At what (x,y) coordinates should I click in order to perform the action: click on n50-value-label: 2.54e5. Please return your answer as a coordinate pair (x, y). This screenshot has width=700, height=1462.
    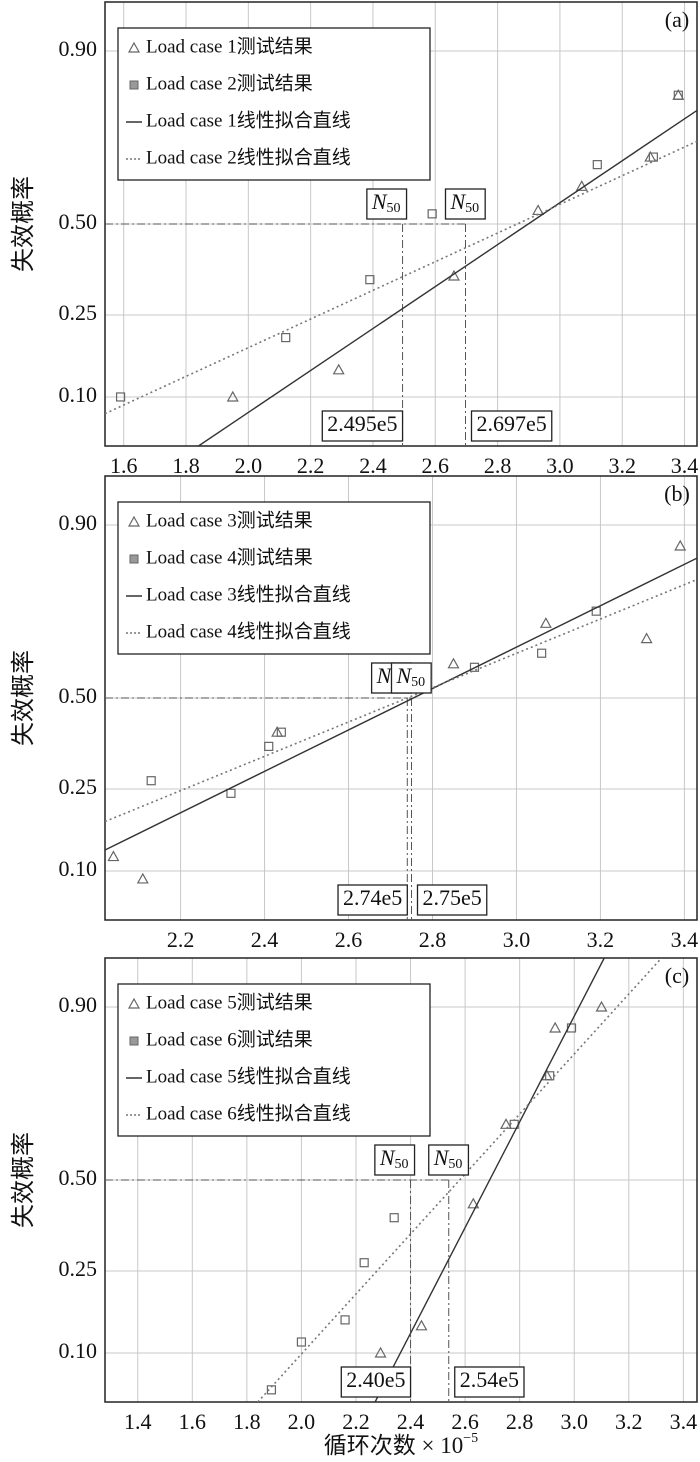
    Looking at the image, I should click on (489, 1379).